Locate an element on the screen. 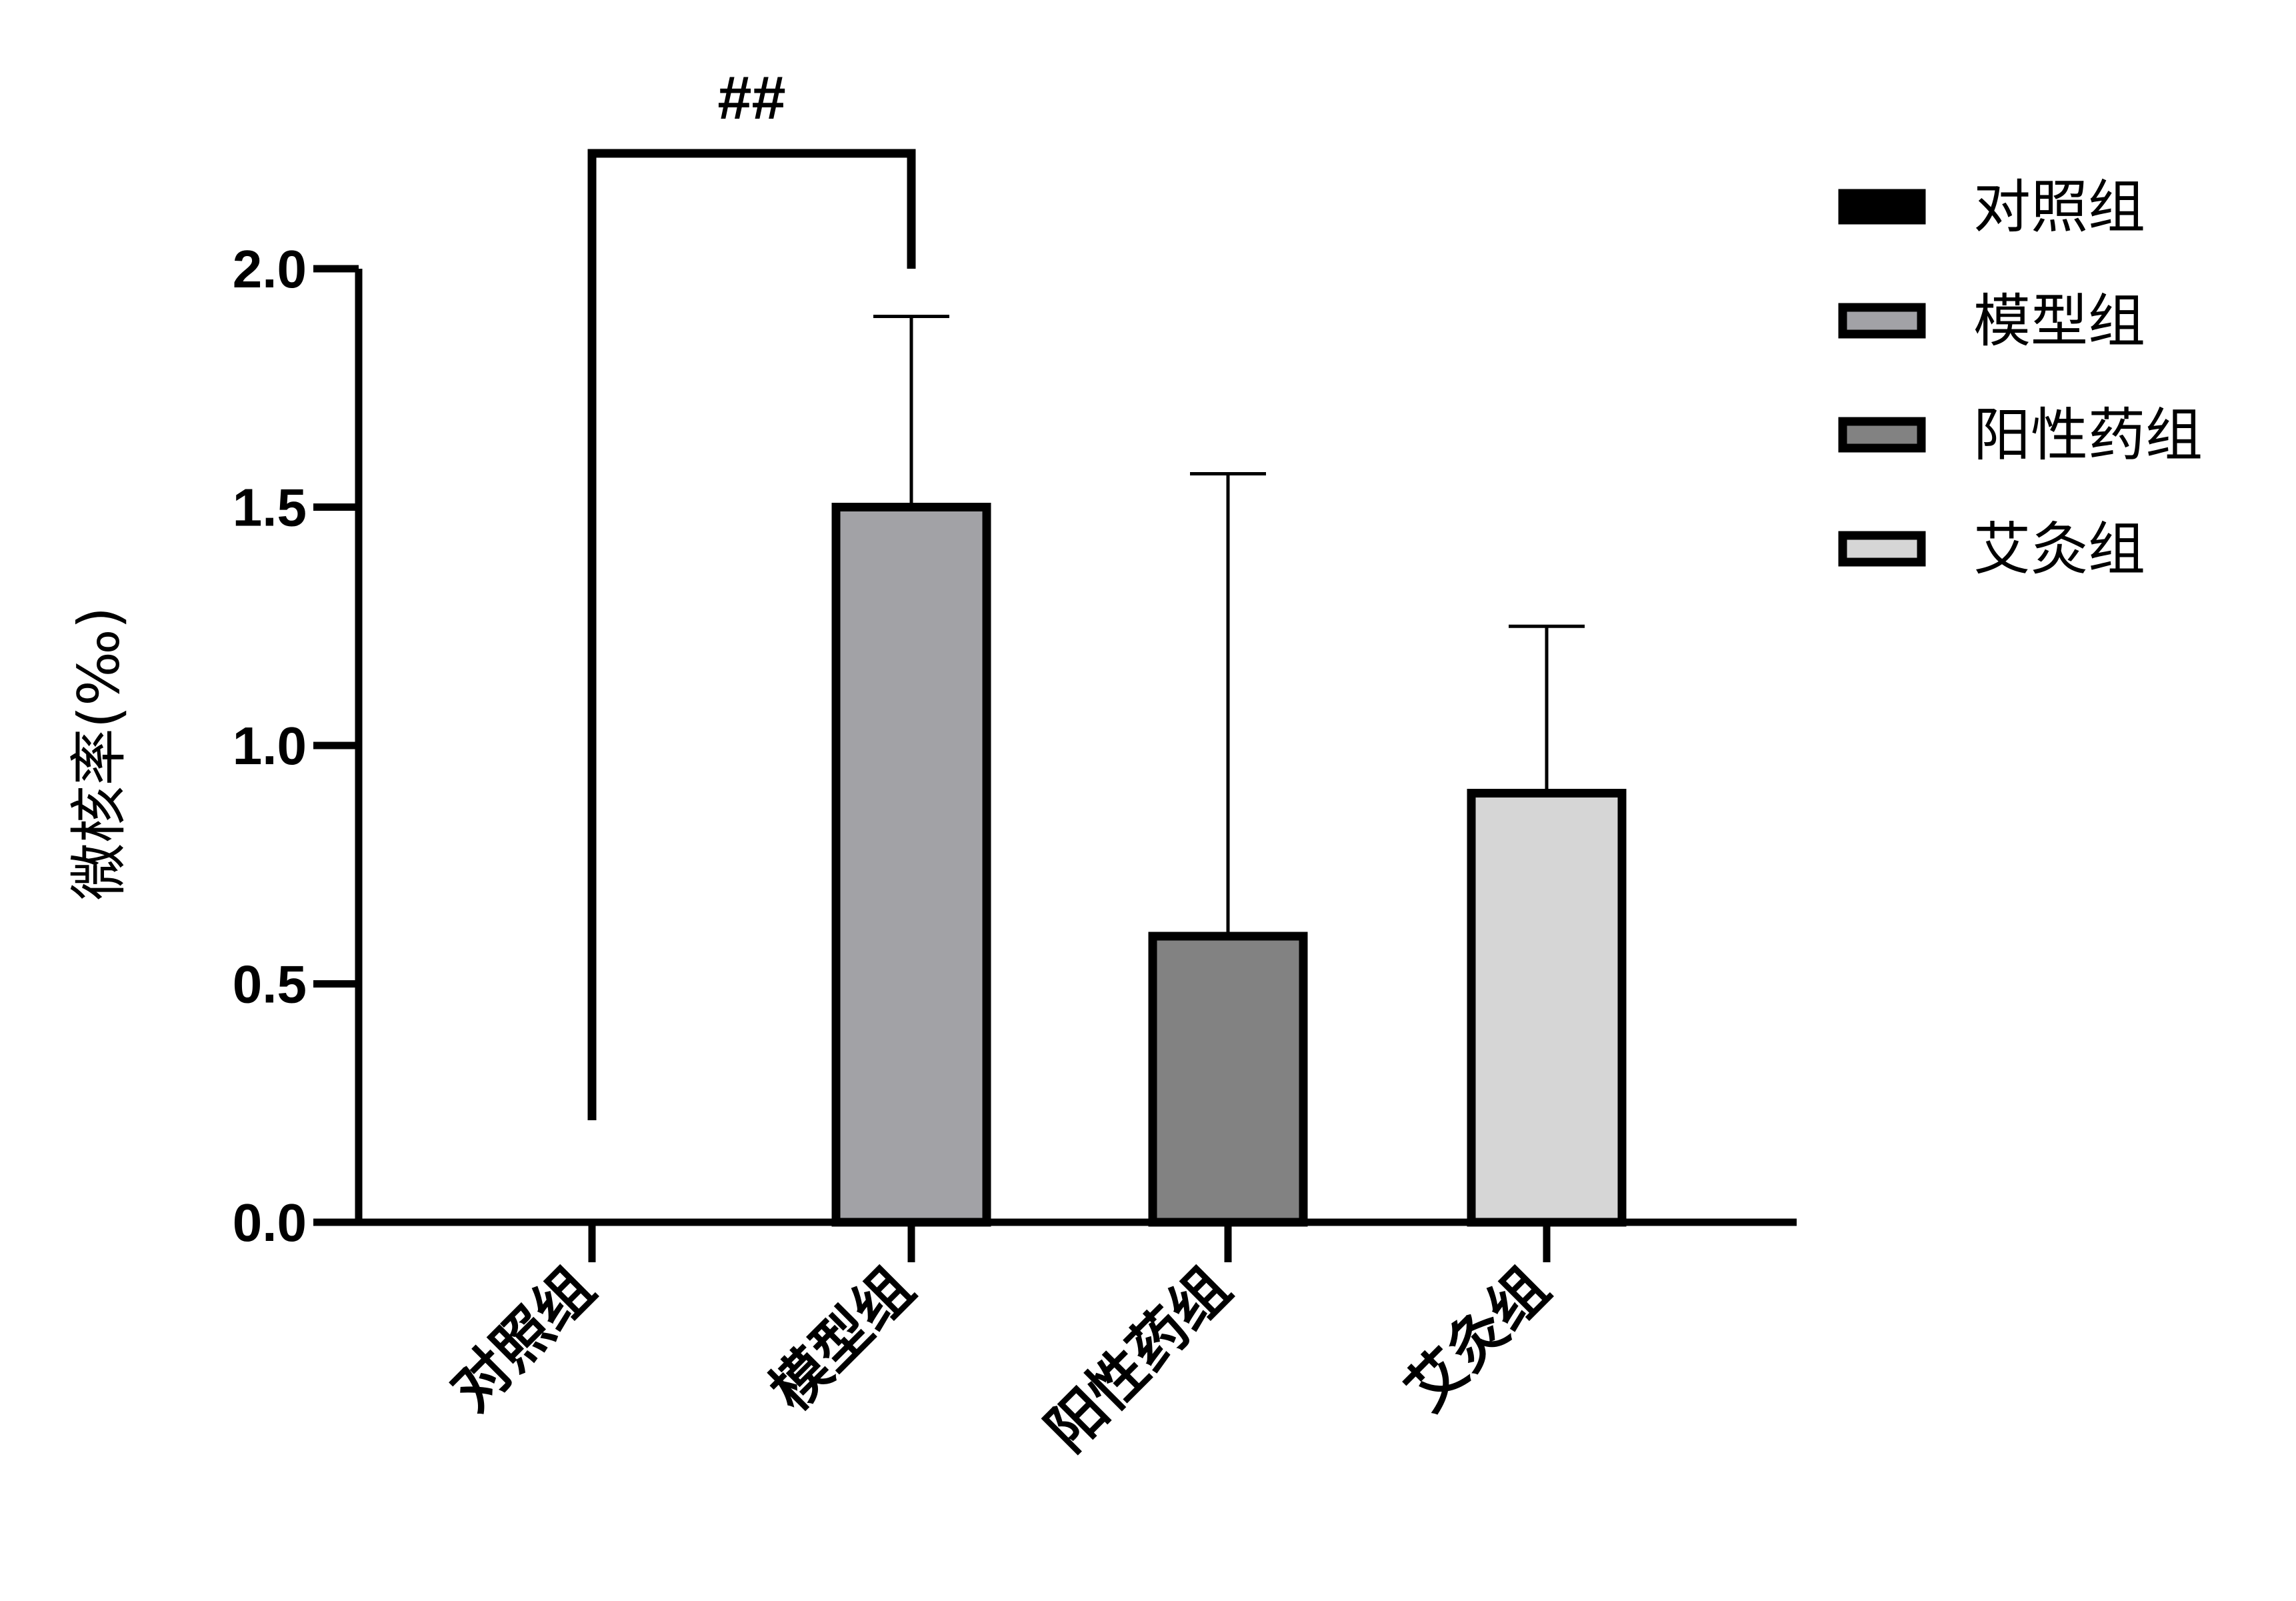  error-bars is located at coordinates (1229, 625).